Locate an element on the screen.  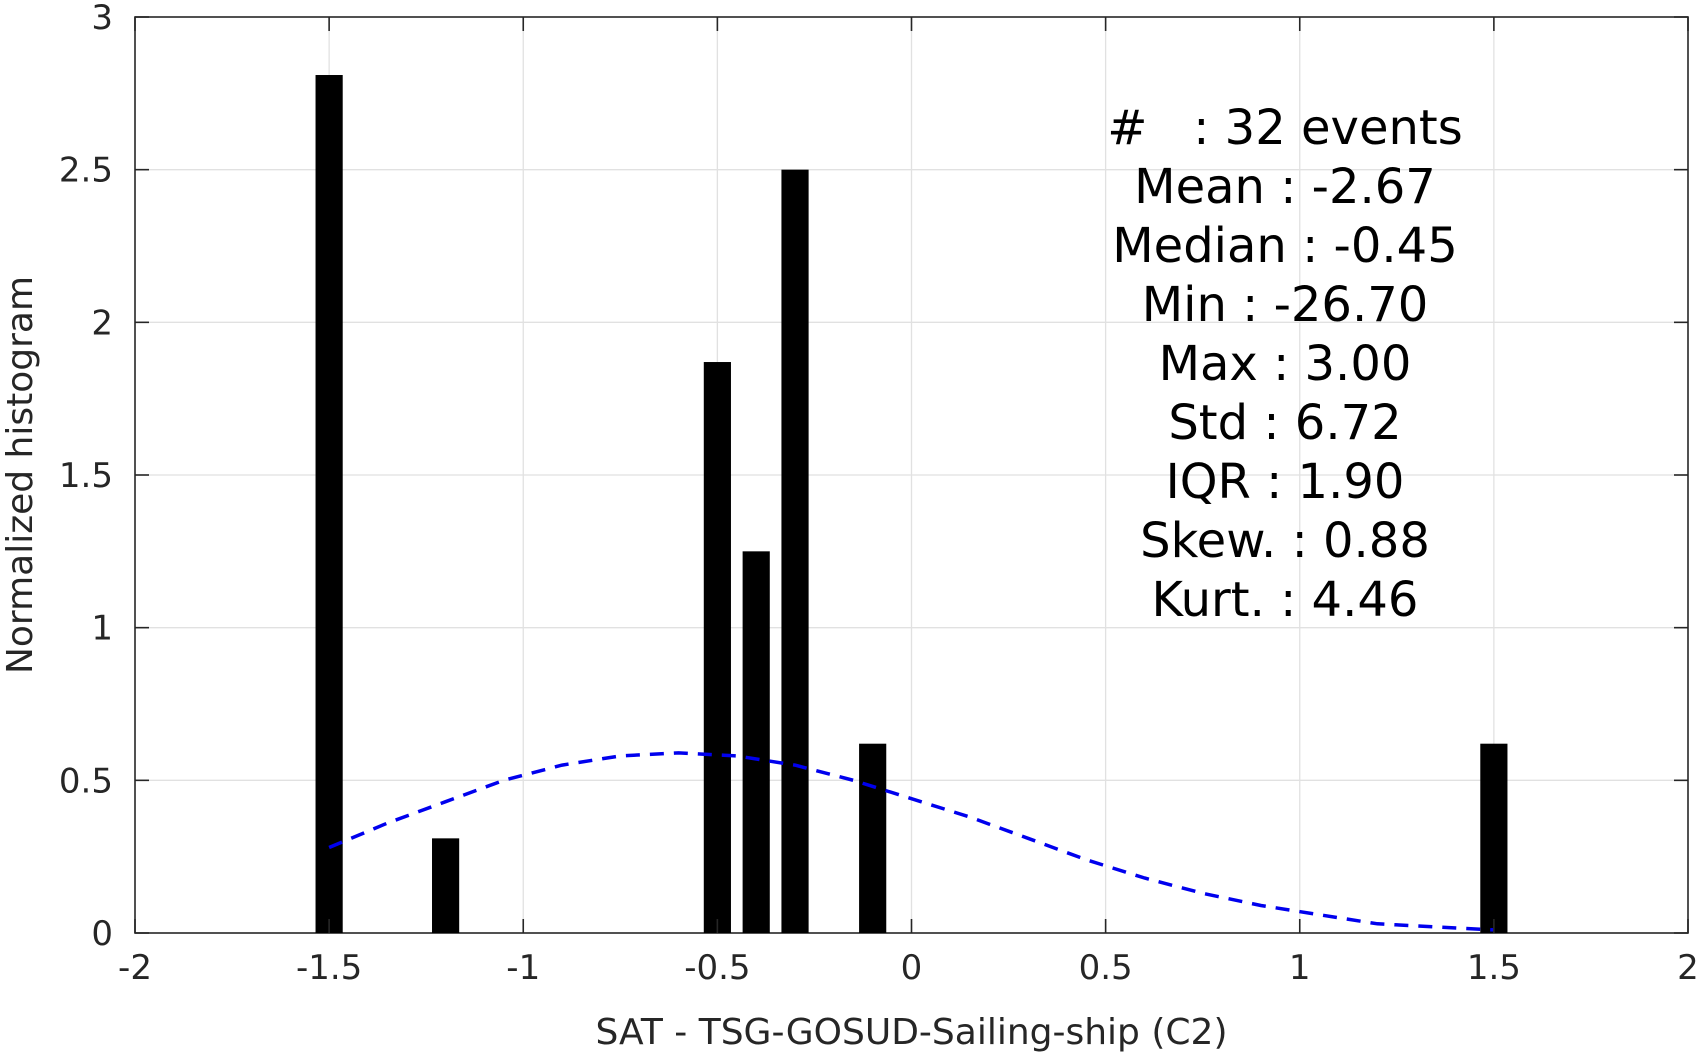
stat-line: Skew. : 0.88 is located at coordinates (1285, 541).